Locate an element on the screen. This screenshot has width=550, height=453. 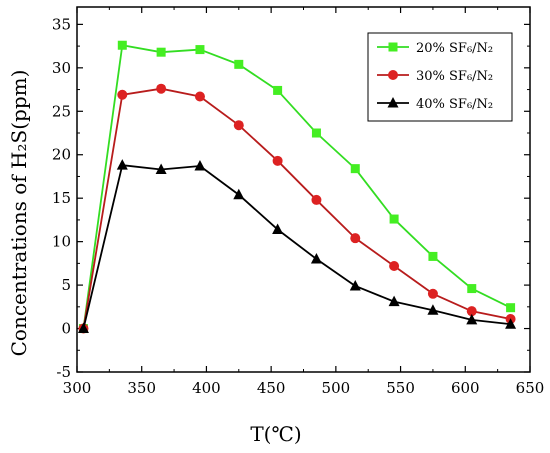
y-tick-label: 20 is located at coordinates (61, 155).